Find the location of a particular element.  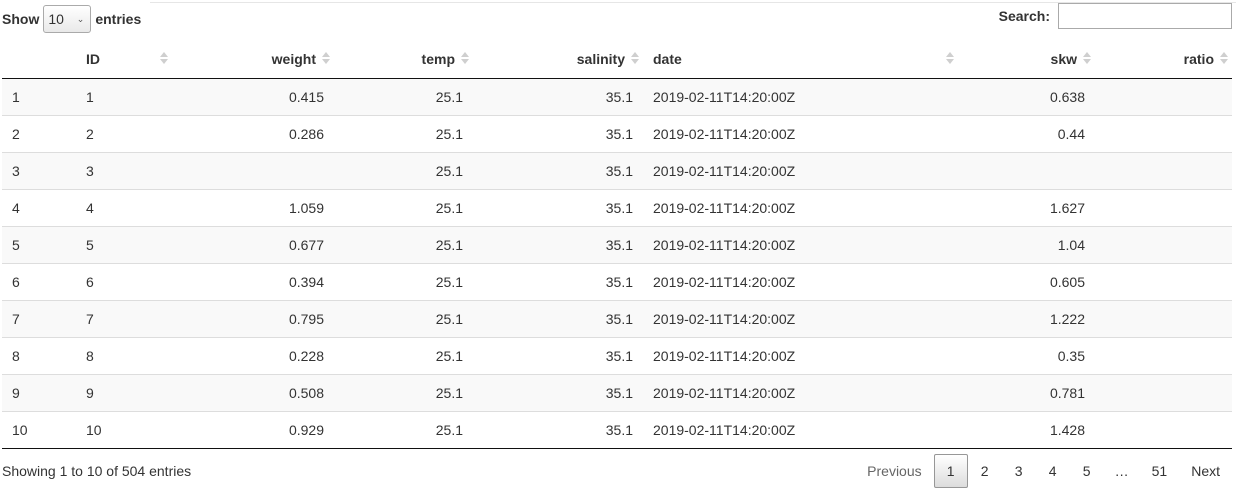

cell-id: 7 is located at coordinates (124, 318).